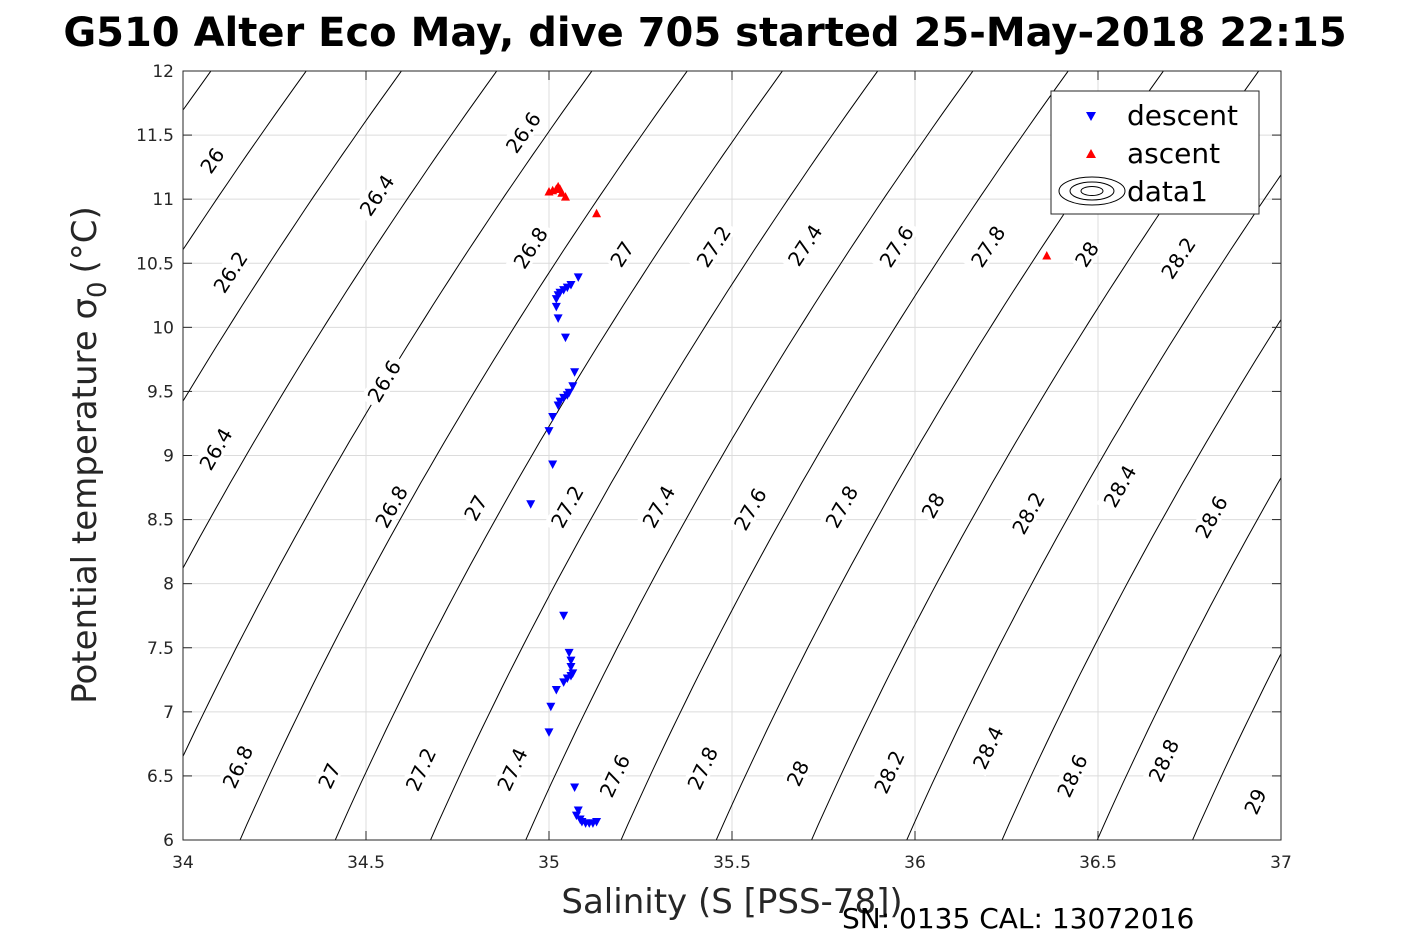 The image size is (1417, 945). Describe the element at coordinates (168, 841) in the screenshot. I see `y-tick-label: 6` at that location.